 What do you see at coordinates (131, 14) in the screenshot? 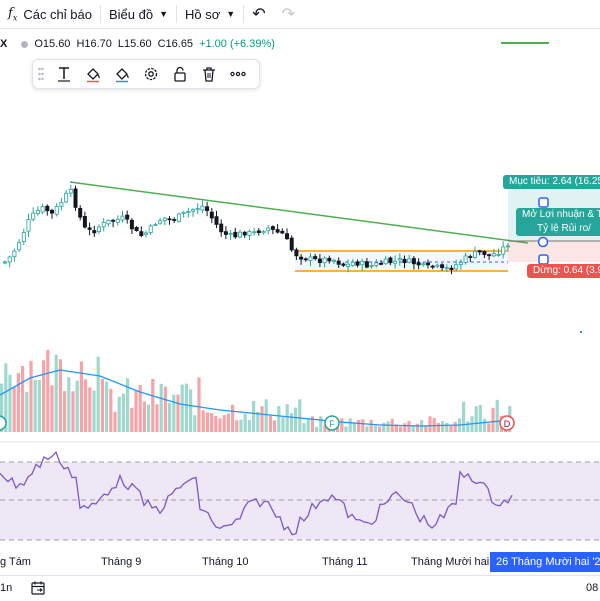
I see `chart-type-label: Biểu đồ` at bounding box center [131, 14].